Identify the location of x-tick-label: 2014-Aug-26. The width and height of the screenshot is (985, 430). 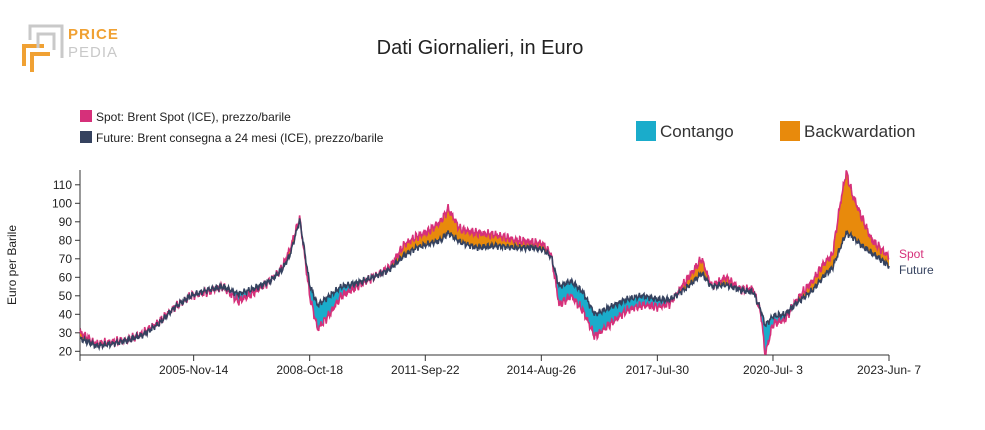
(542, 370).